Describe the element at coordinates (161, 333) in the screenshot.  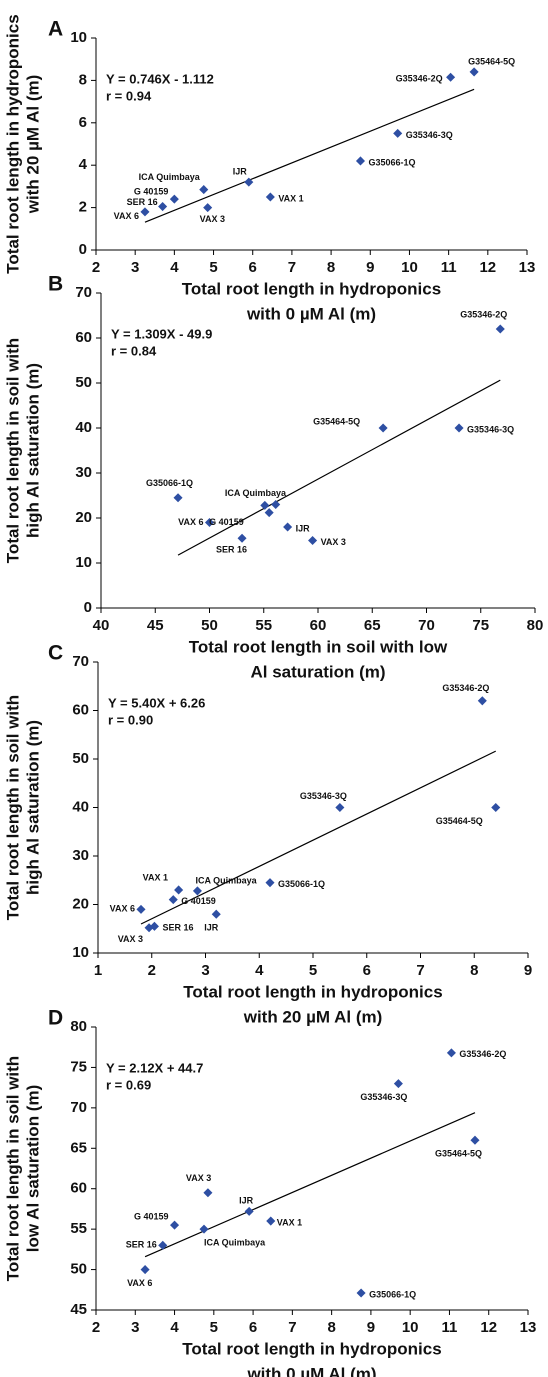
I see `annotation: Y = 1.309X - 49.9` at that location.